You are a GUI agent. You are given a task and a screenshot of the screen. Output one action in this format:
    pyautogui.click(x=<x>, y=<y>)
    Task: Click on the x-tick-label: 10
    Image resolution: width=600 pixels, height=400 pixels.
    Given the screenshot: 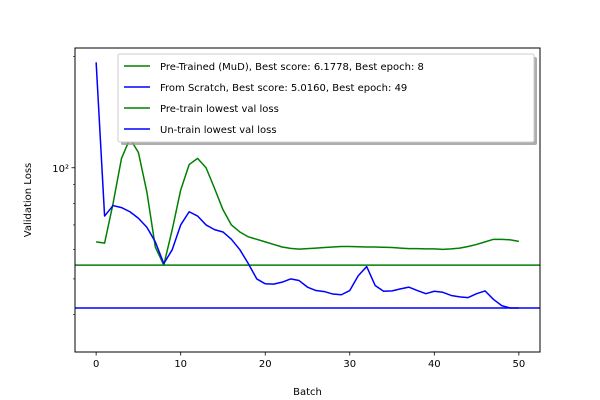 What is the action you would take?
    pyautogui.click(x=180, y=364)
    